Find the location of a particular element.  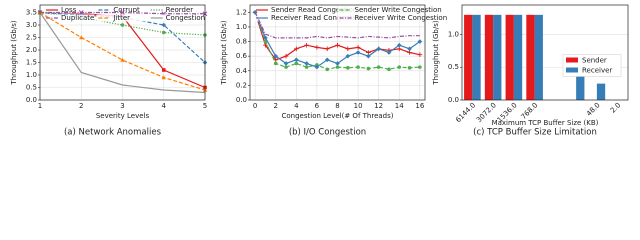

legend-label: Sender Read Congestion is located at coordinates (314, 10).